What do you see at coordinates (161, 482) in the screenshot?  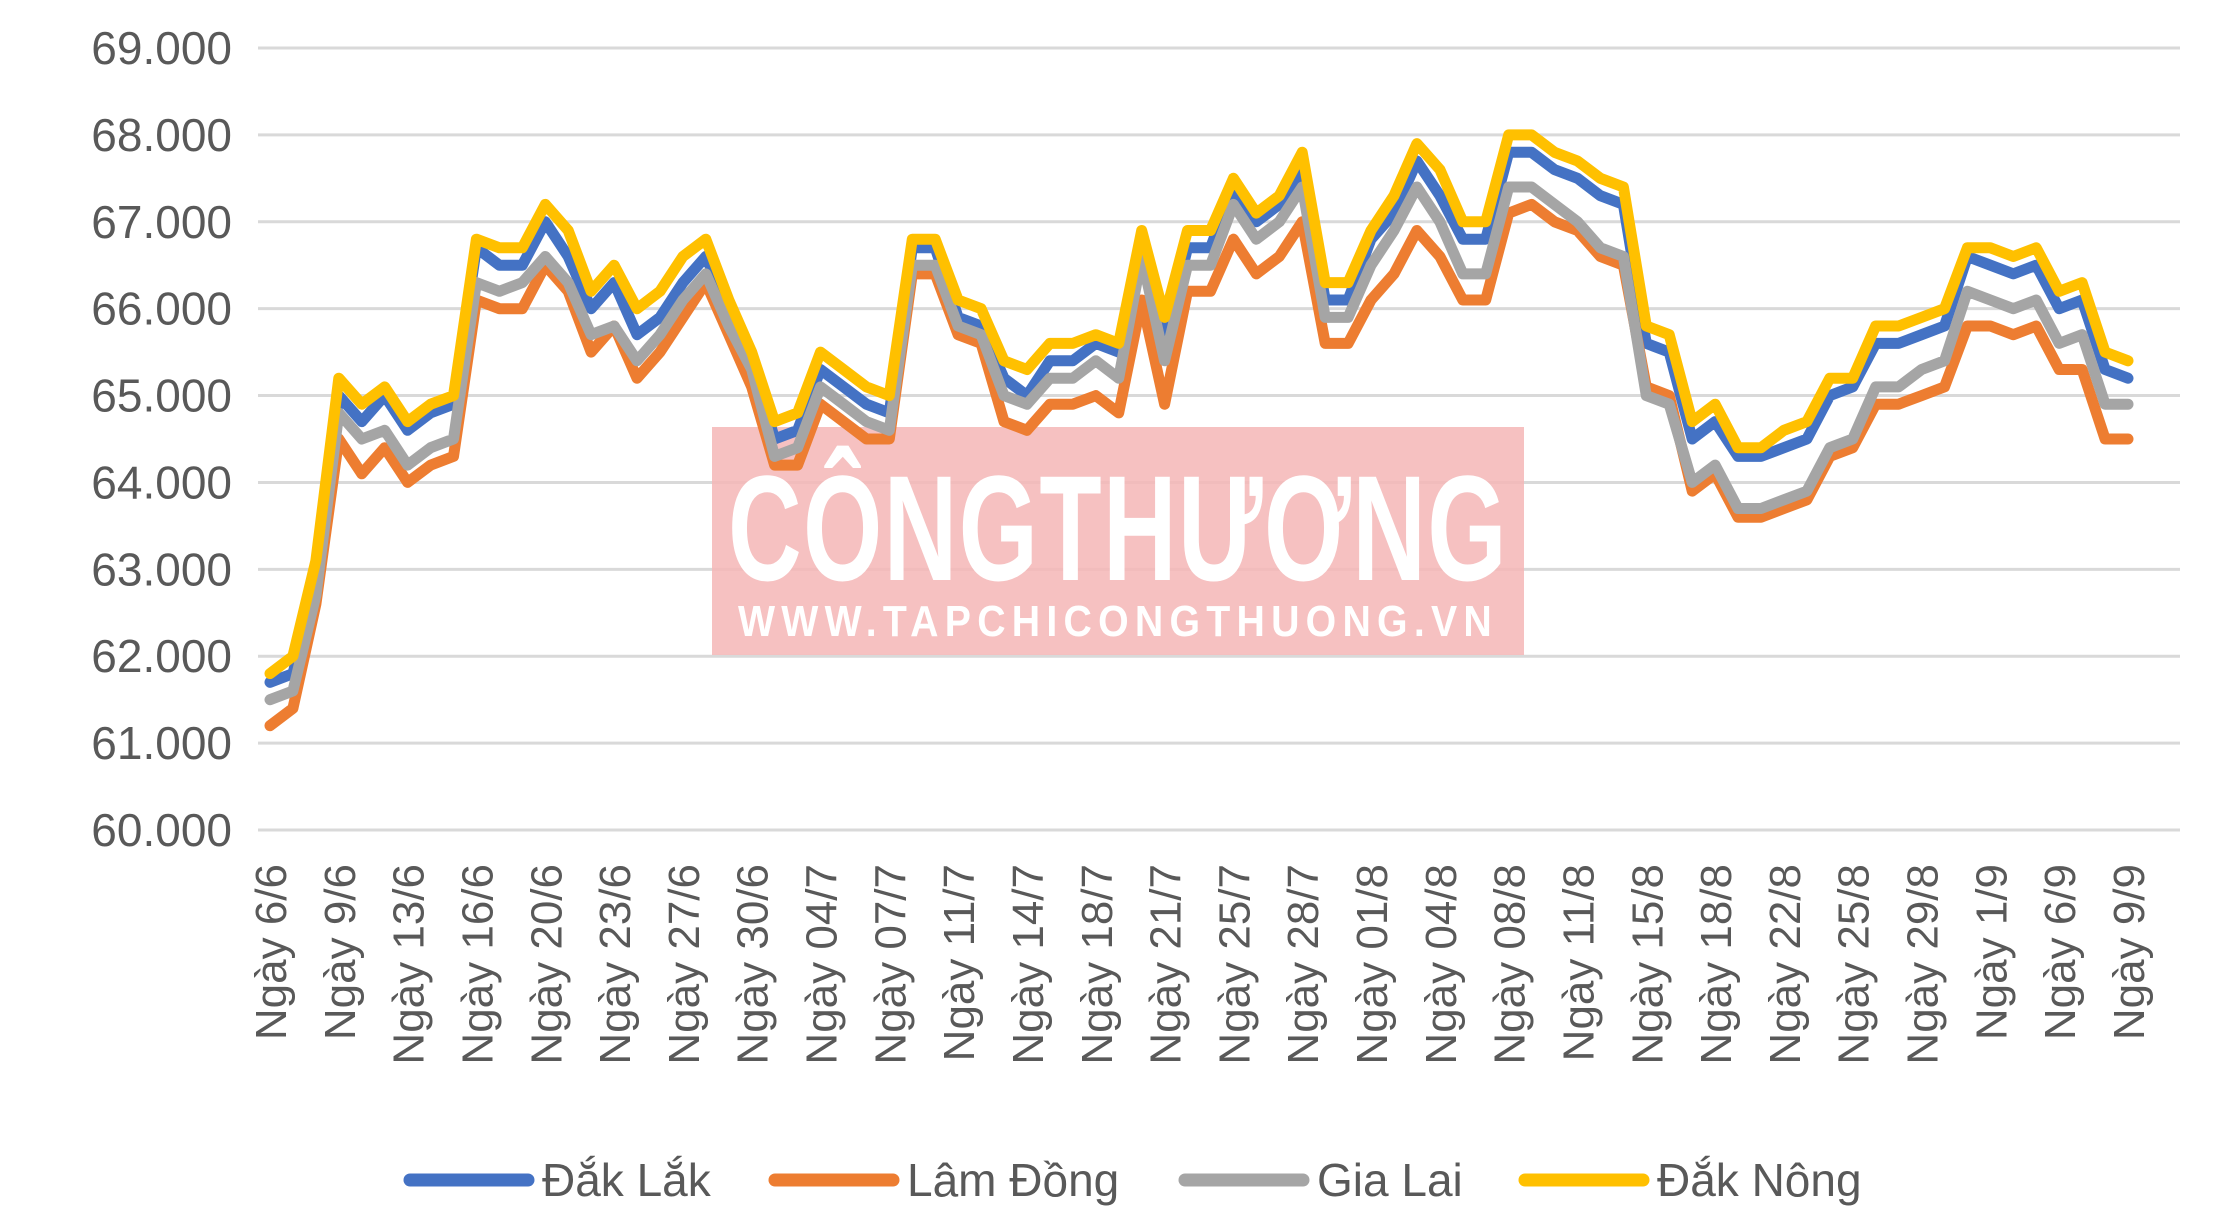 I see `y-tick-label: 64.000` at bounding box center [161, 482].